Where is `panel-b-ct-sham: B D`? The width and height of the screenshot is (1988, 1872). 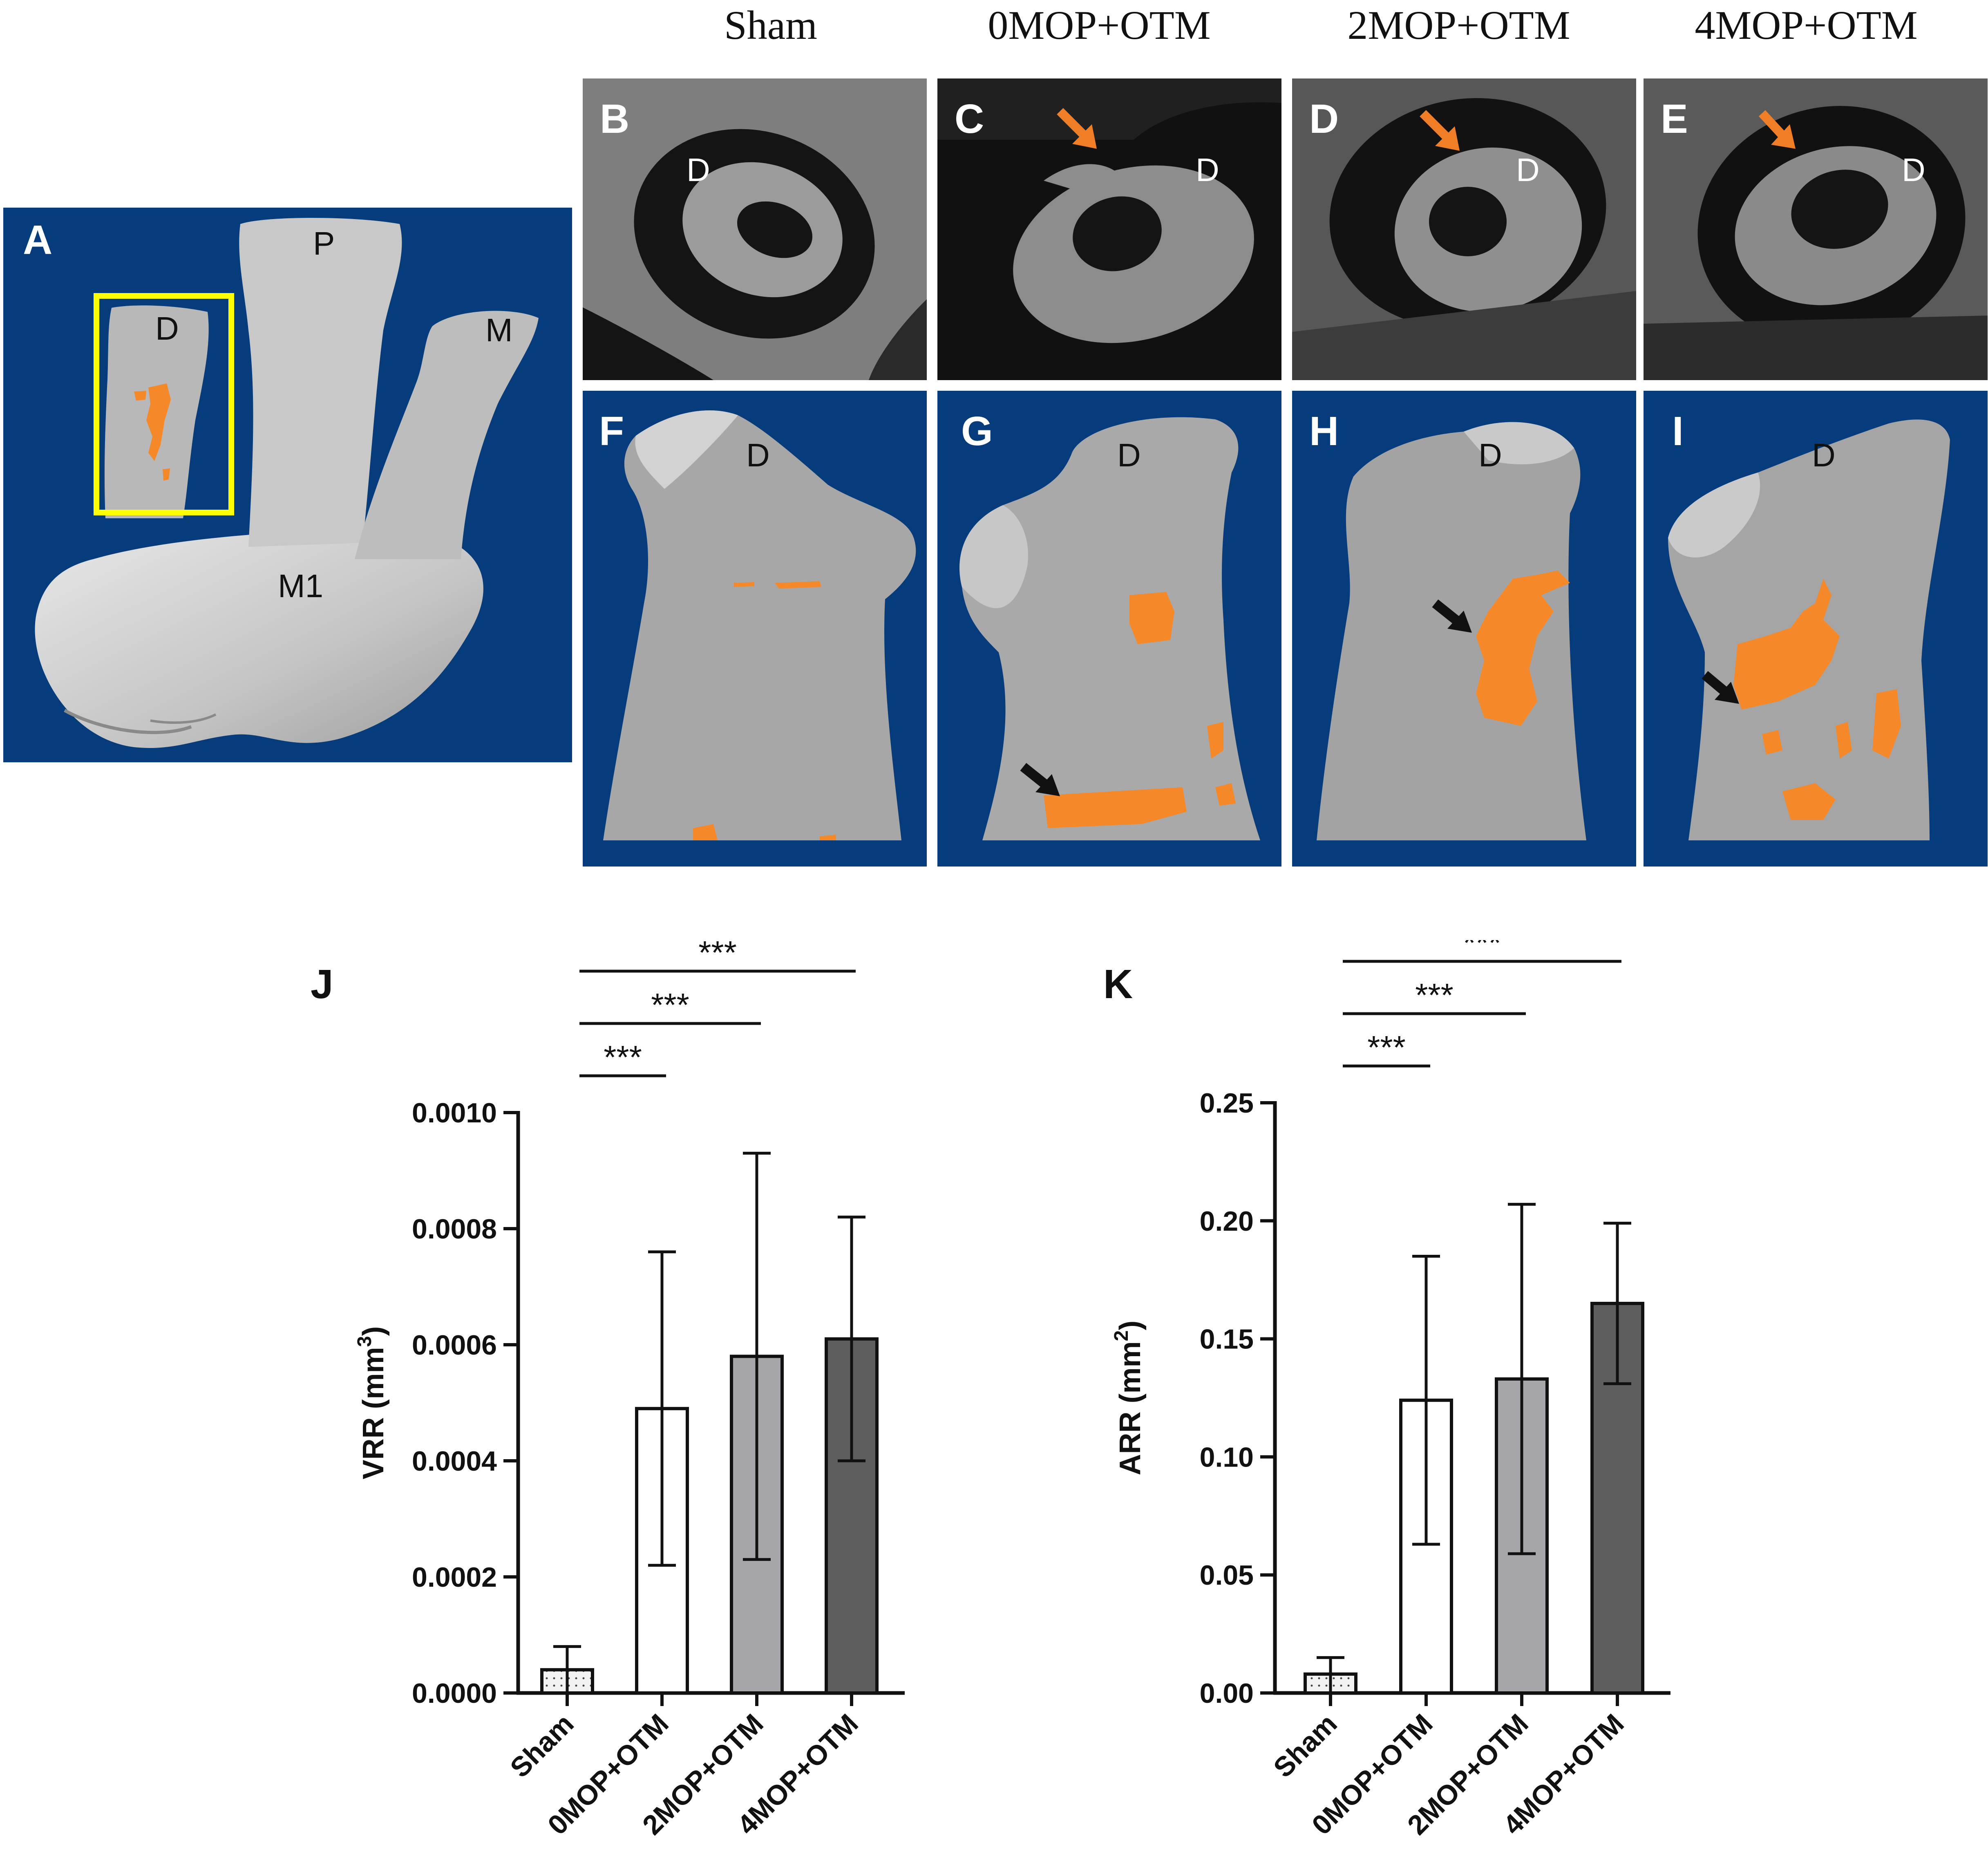
panel-b-ct-sham: B D is located at coordinates (755, 229).